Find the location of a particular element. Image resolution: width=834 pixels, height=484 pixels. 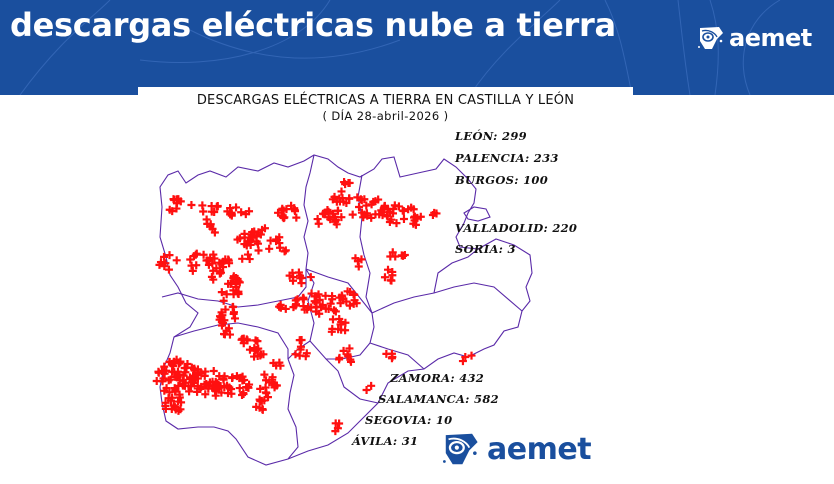

border-valladolid-east is located at coordinates (340, 314).